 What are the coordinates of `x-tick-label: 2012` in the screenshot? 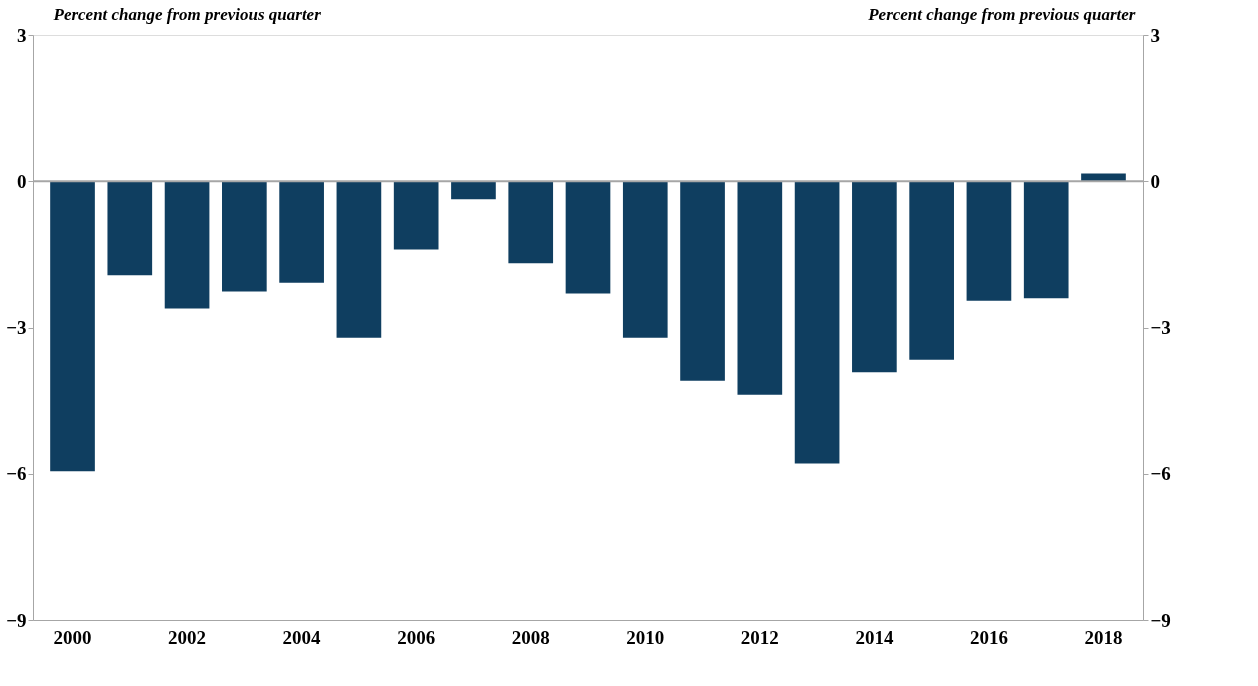 It's located at (759, 637).